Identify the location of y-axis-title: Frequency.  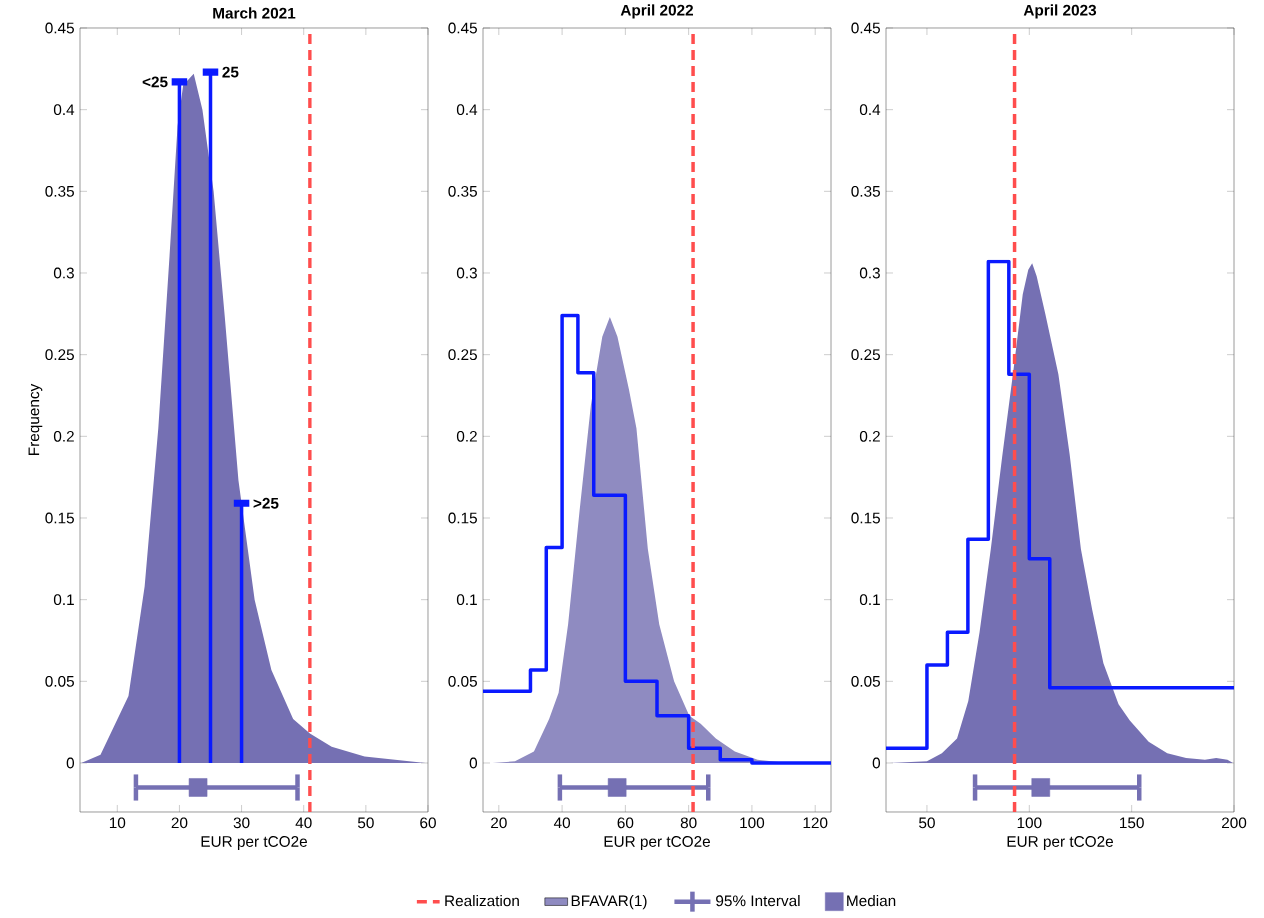
(35, 419).